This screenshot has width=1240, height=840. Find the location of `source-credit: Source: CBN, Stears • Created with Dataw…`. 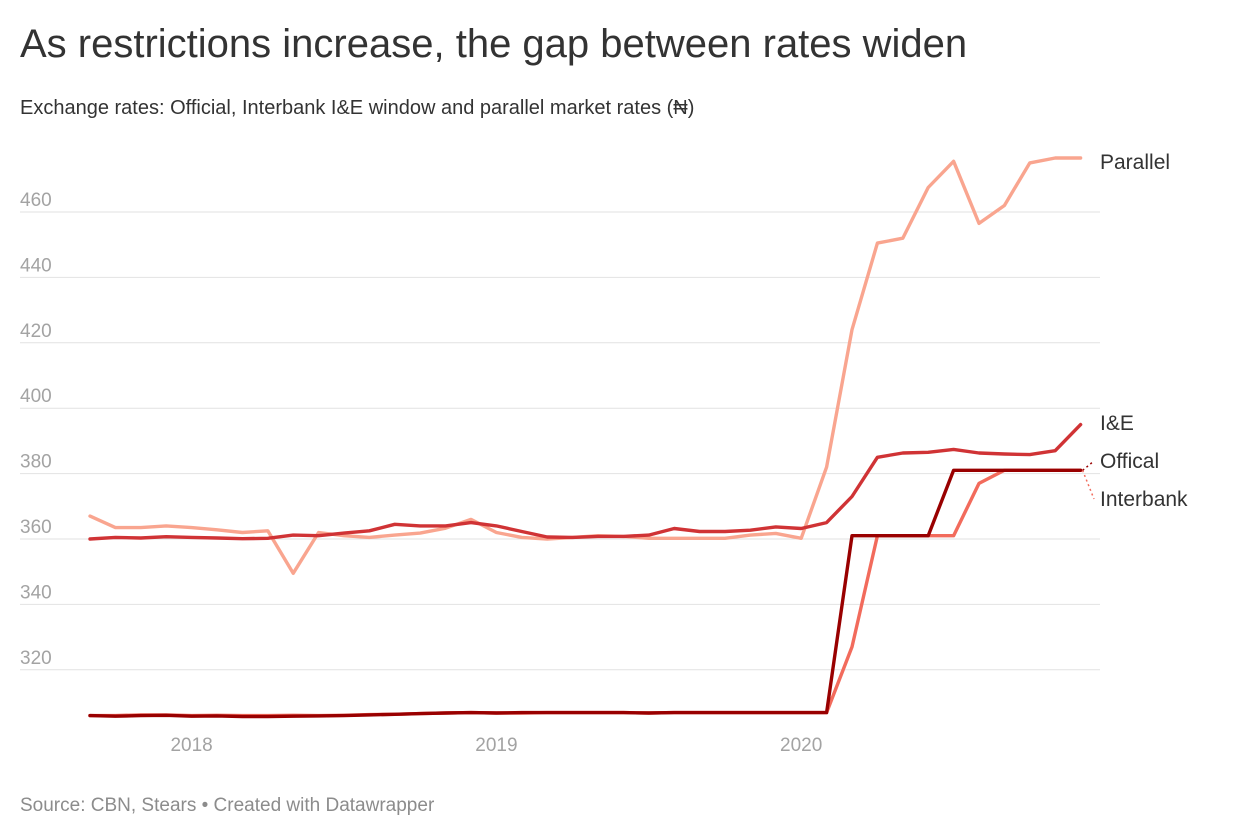

source-credit: Source: CBN, Stears • Created with Dataw… is located at coordinates (227, 805).